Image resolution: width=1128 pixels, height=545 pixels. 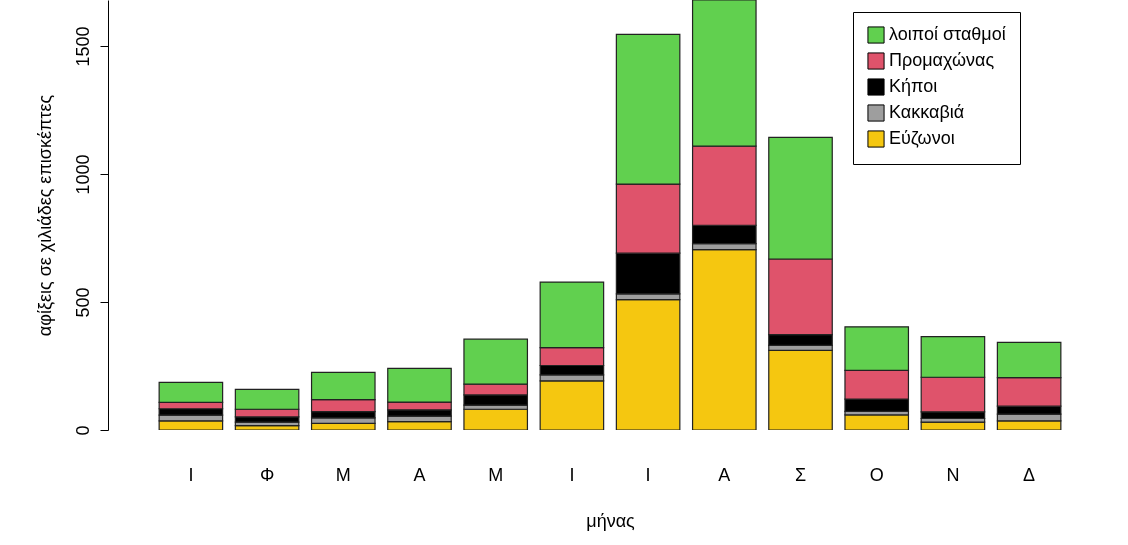 I want to click on y-tick-label: 500, so click(x=82, y=302).